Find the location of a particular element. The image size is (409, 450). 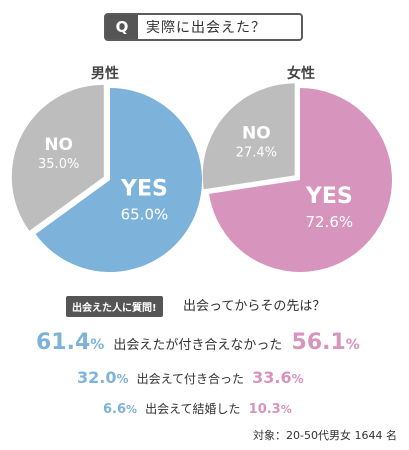

female-no-slice is located at coordinates (248, 136).